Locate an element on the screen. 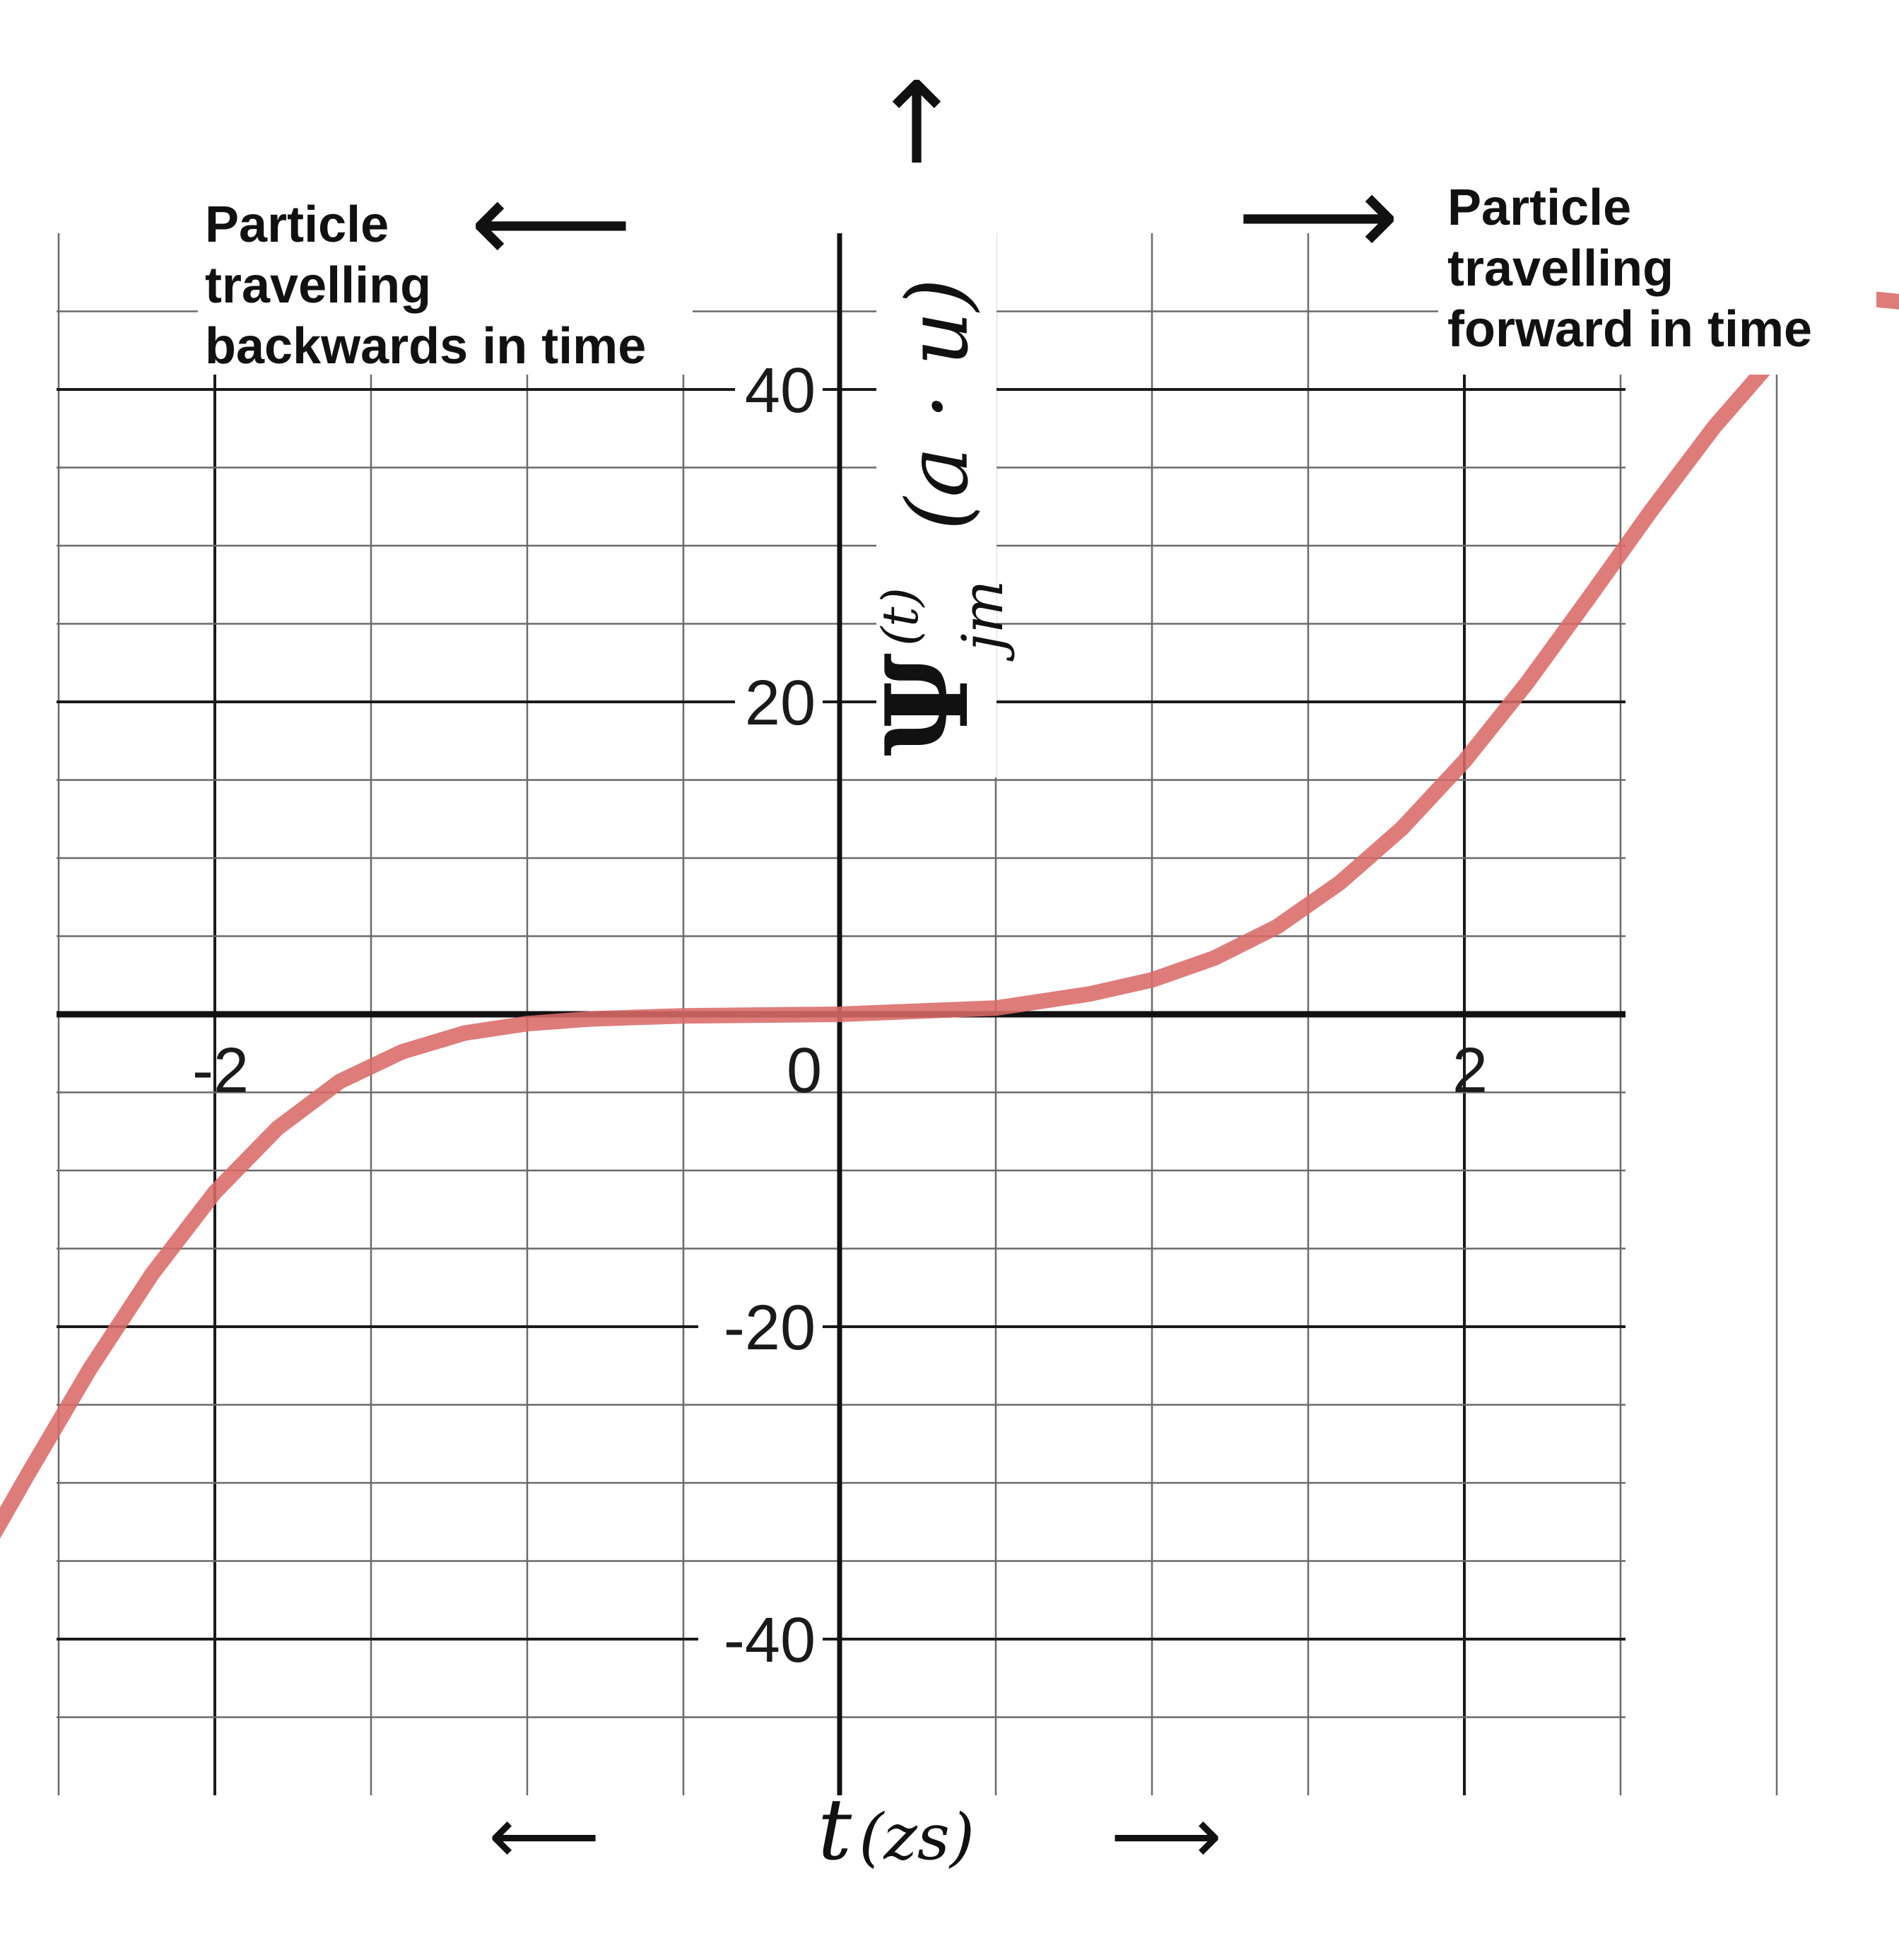 The height and width of the screenshot is (1960, 1899). left-annotation-line-3: backwards in time is located at coordinates (425, 346).